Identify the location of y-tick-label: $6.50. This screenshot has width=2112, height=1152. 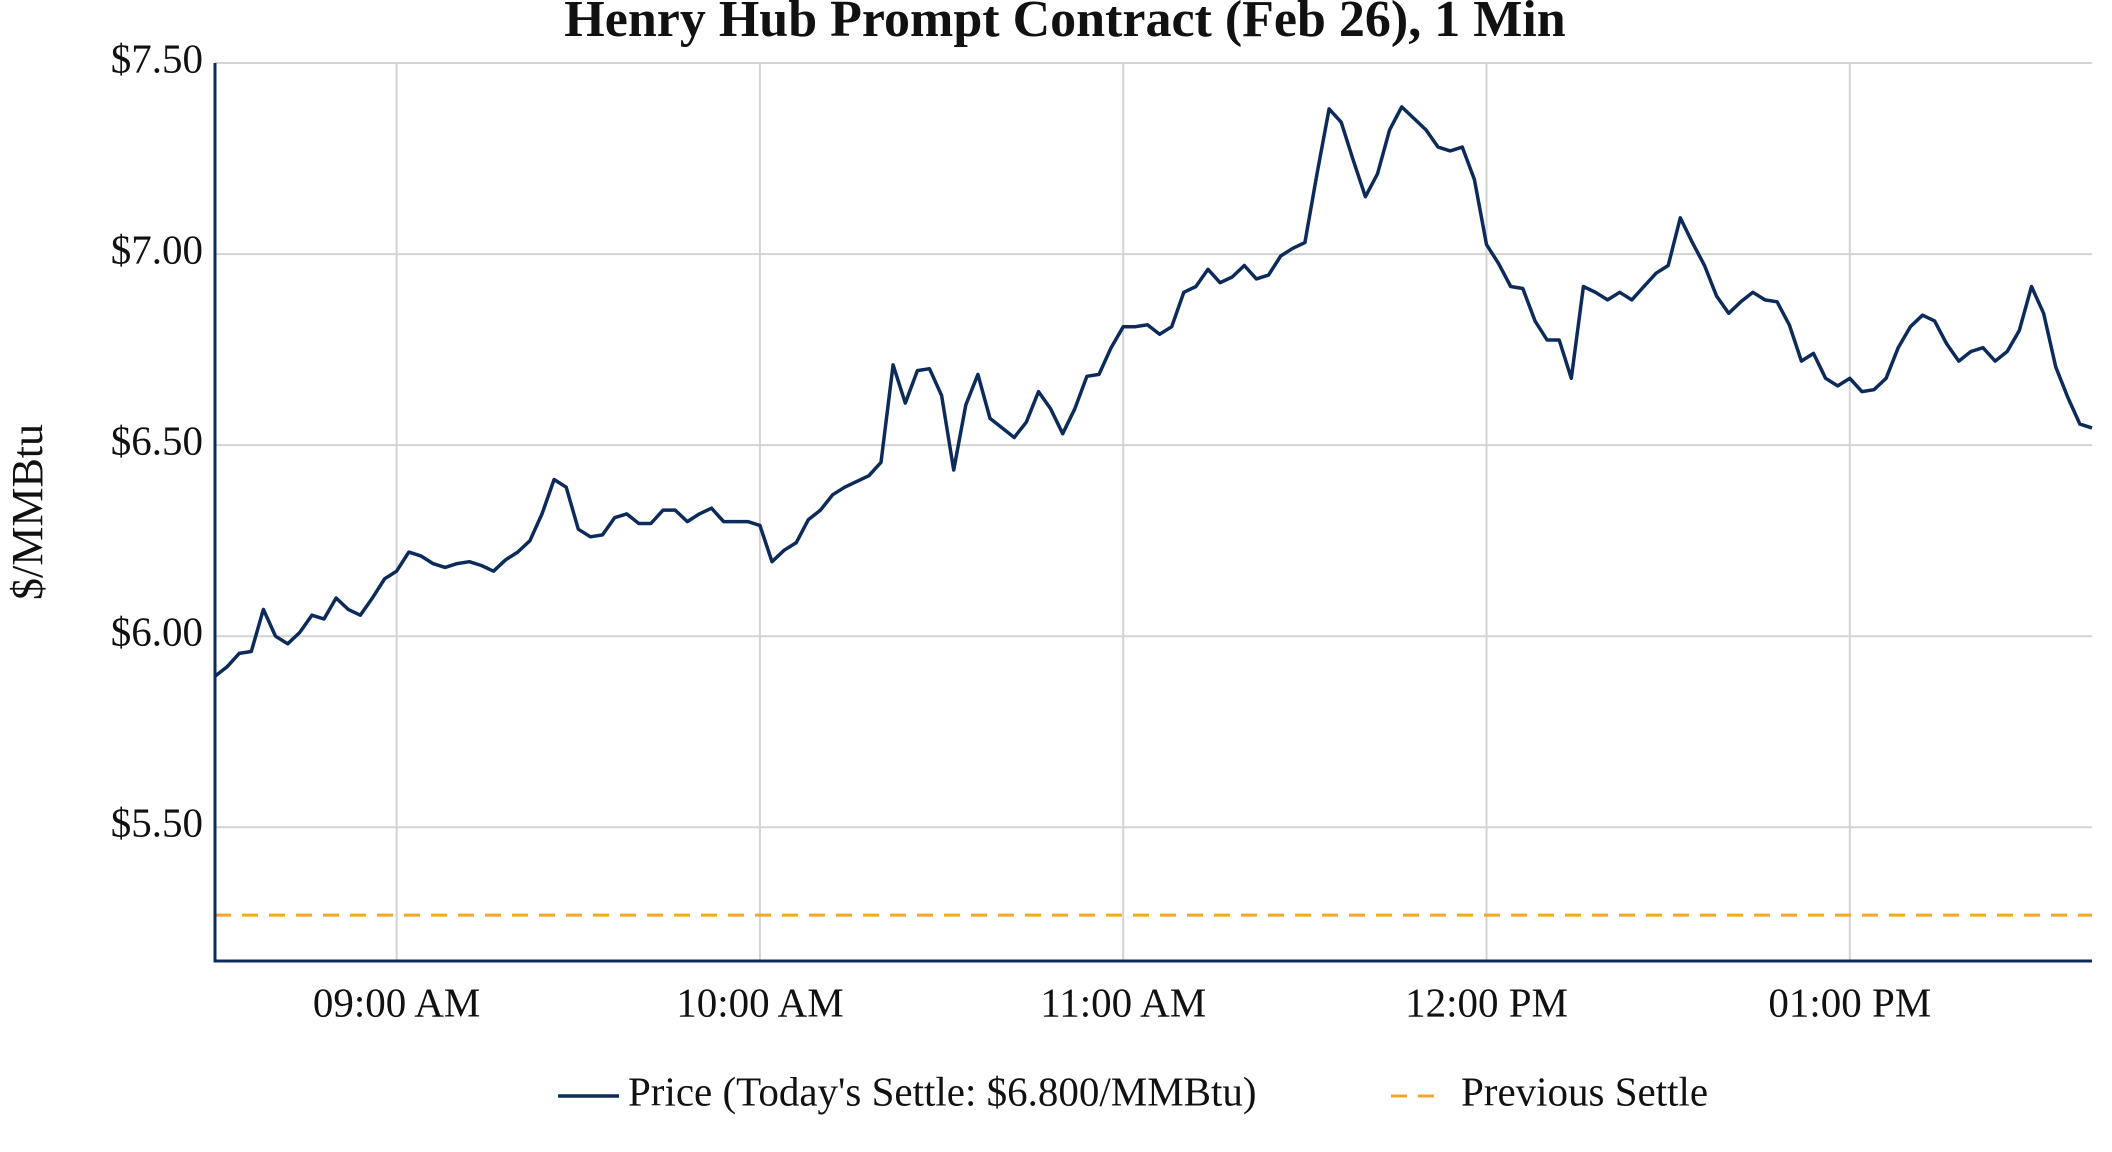
(157, 441).